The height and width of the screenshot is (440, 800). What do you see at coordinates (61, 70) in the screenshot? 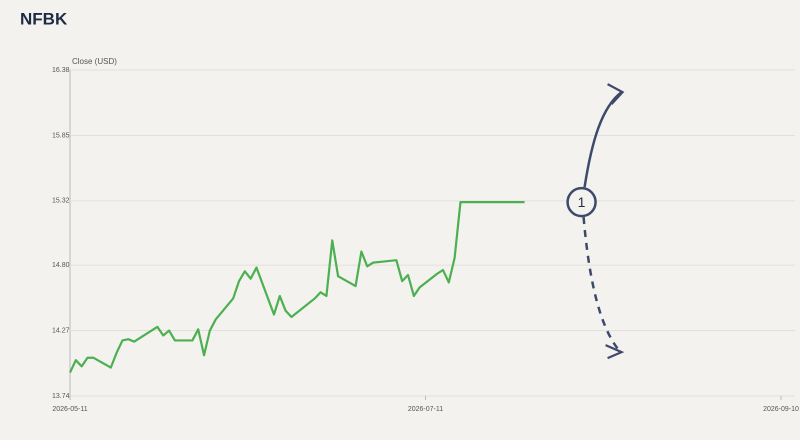
I see `y-tick-label: 16.38` at bounding box center [61, 70].